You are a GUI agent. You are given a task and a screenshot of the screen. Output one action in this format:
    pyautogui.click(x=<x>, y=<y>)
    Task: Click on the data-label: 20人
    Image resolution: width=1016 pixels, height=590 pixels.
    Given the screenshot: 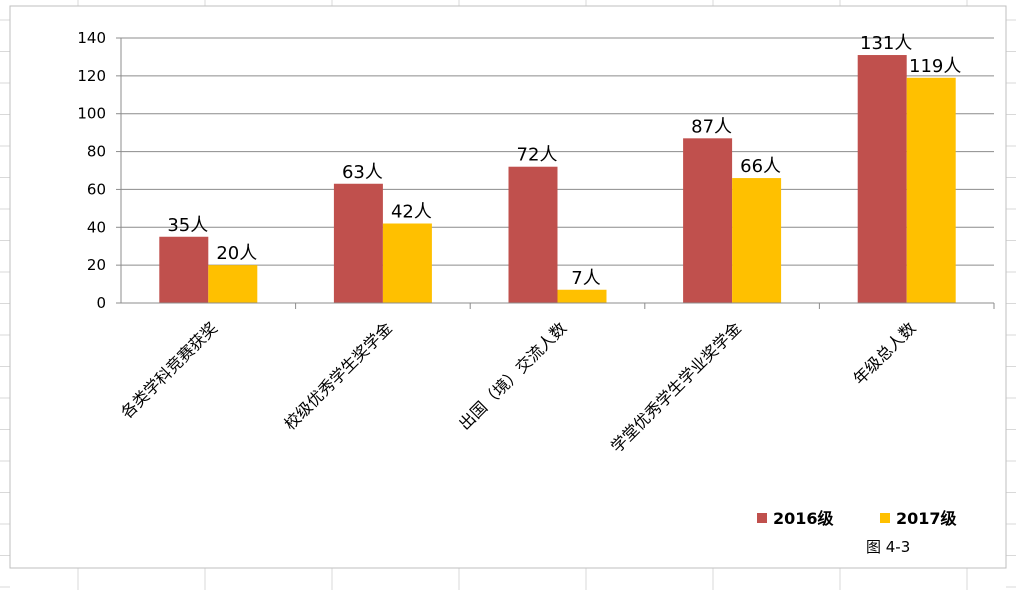 What is the action you would take?
    pyautogui.click(x=236, y=253)
    